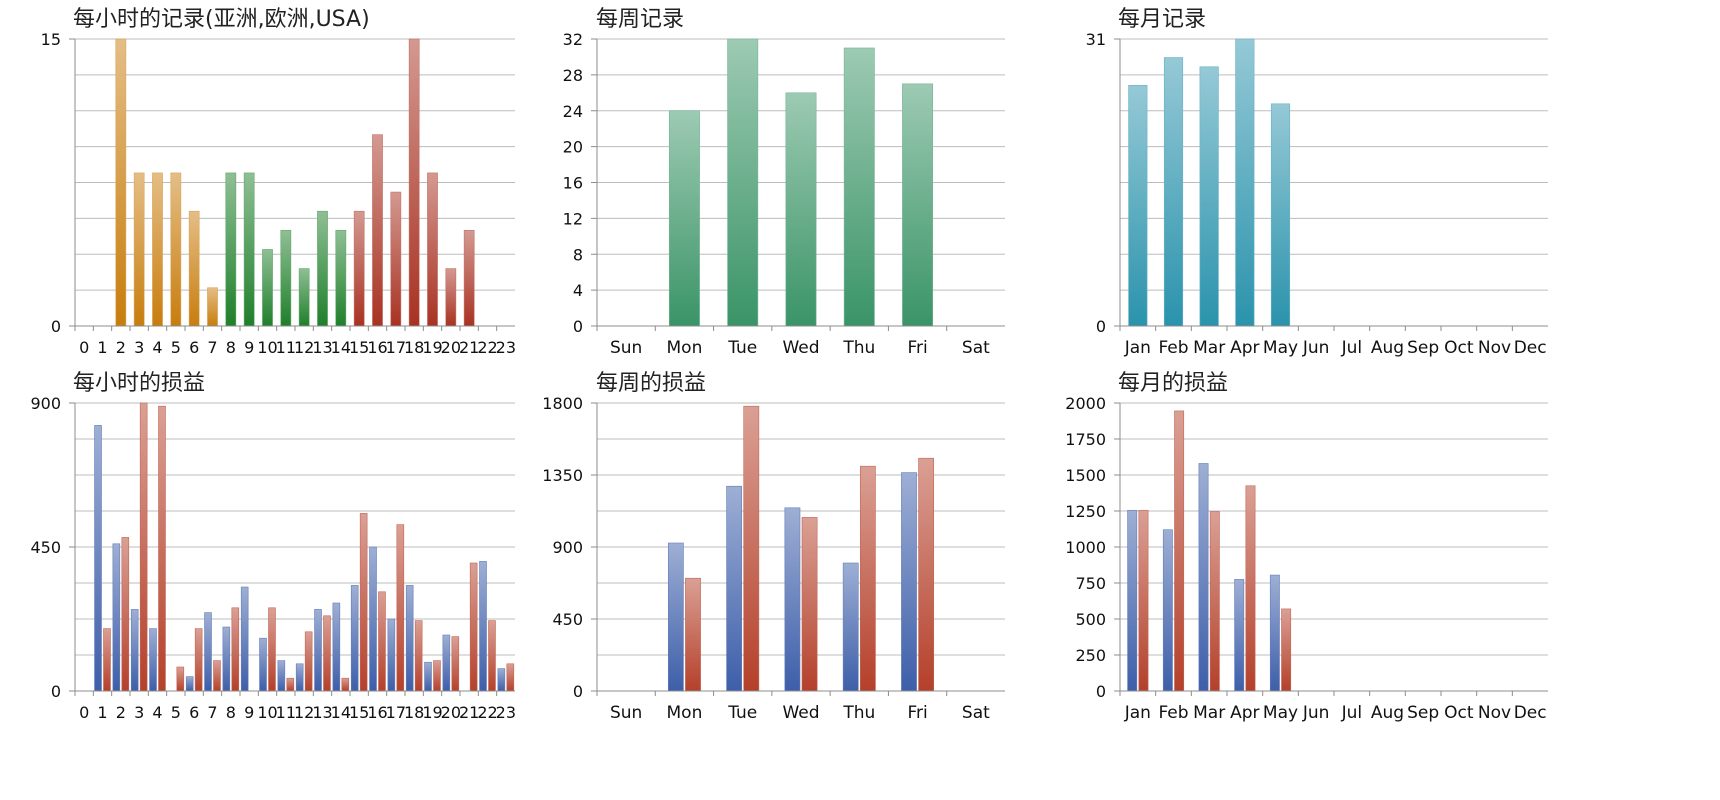  I want to click on x-tick-label: 3, so click(139, 347).